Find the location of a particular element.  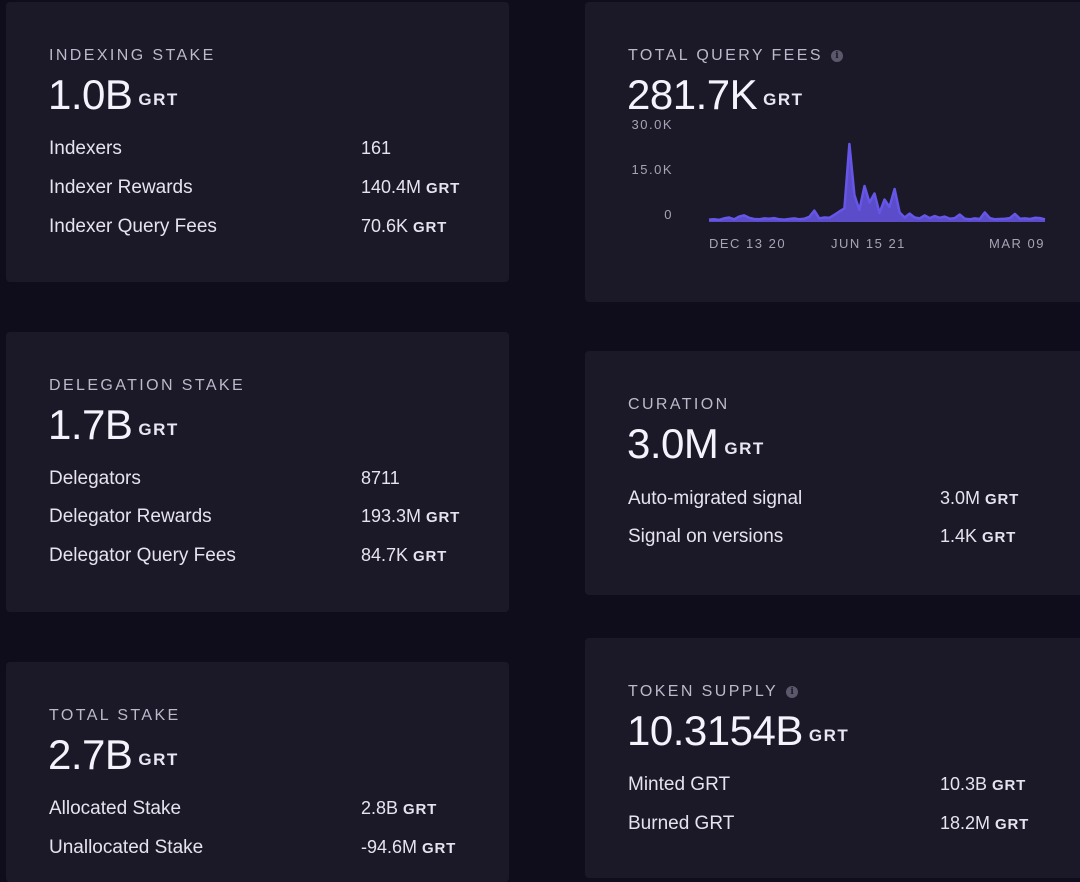

stat-row: Delegator Rewards 193.3M GRT is located at coordinates (257, 518).